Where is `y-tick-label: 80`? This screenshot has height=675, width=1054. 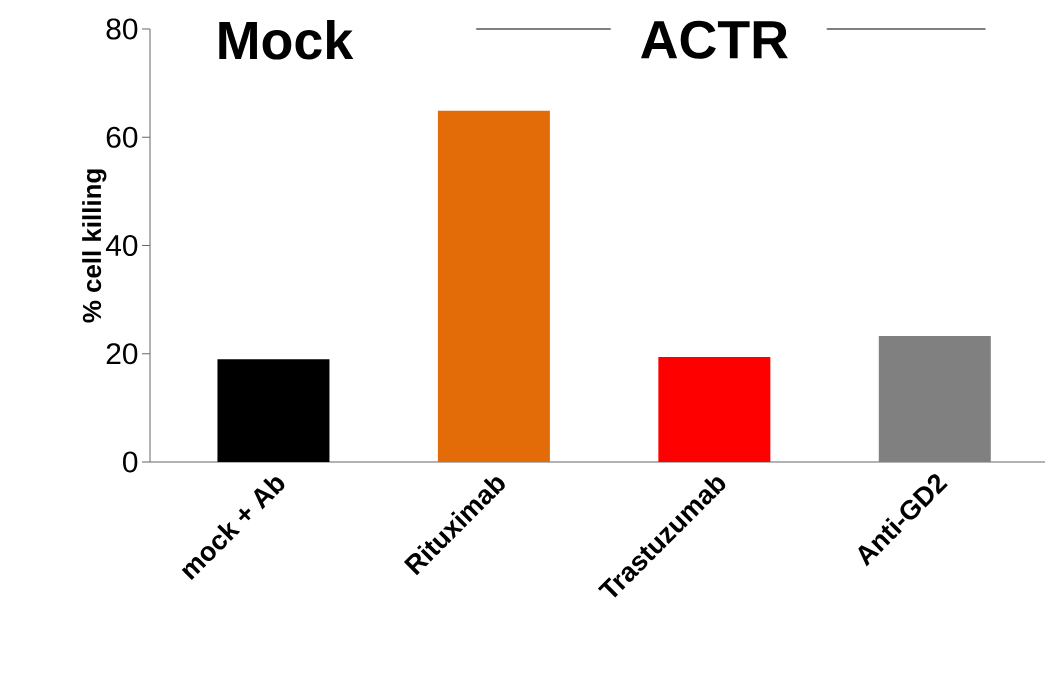
y-tick-label: 80 is located at coordinates (122, 29).